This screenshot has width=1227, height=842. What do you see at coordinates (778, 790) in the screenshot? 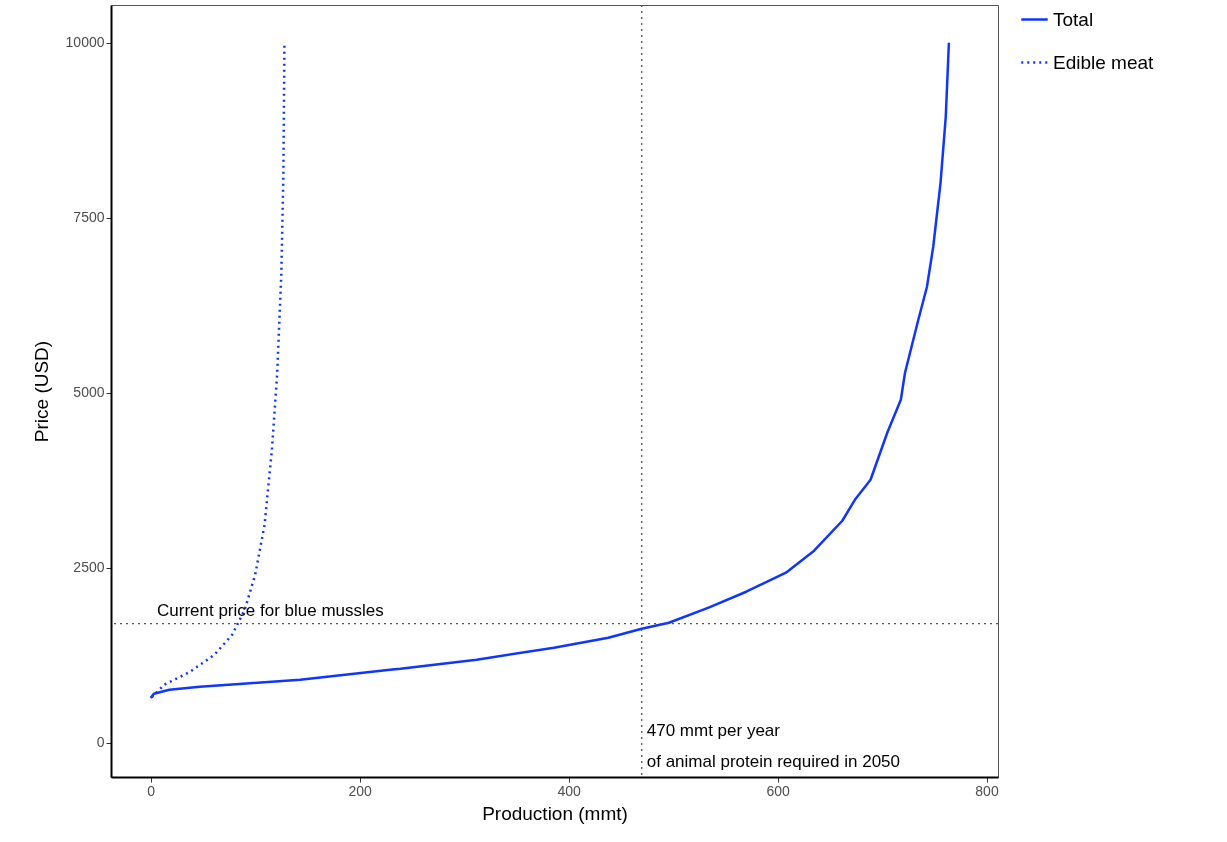
I see `x-tick-label: 600` at bounding box center [778, 790].